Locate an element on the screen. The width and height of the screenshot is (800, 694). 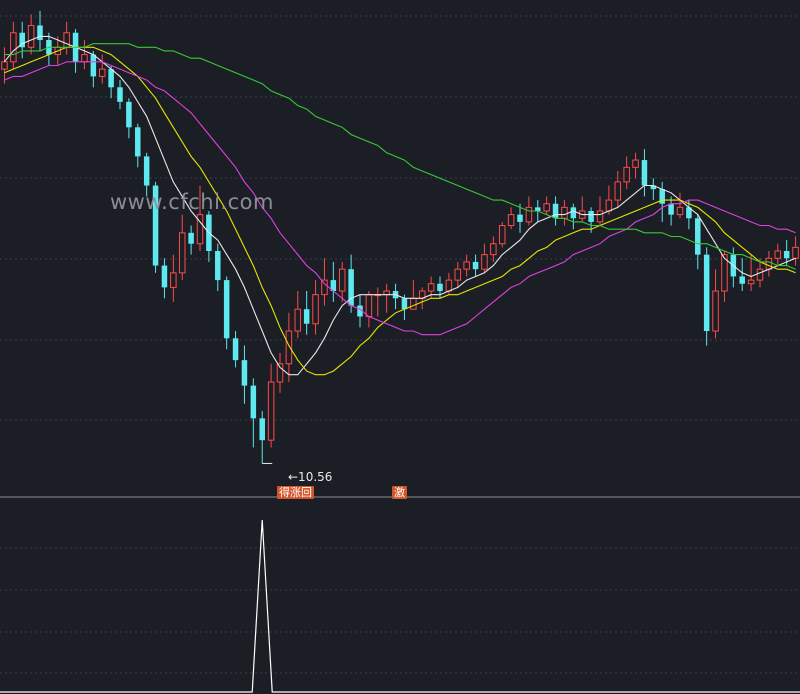
low-price-annotation: ←10.56 is located at coordinates (310, 477).